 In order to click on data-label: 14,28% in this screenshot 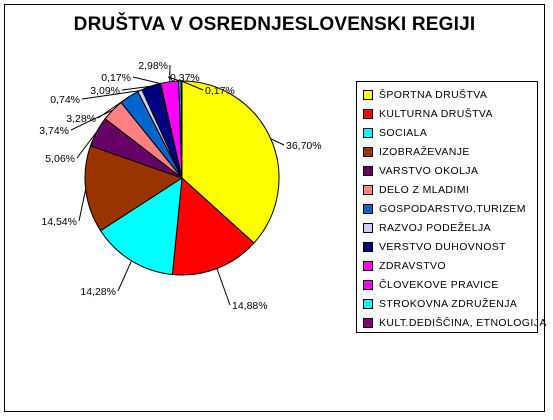, I will do `click(98, 292)`.